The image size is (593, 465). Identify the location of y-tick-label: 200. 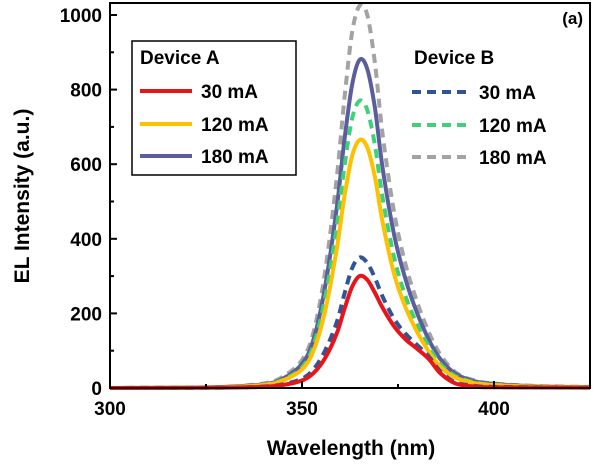
(86, 314).